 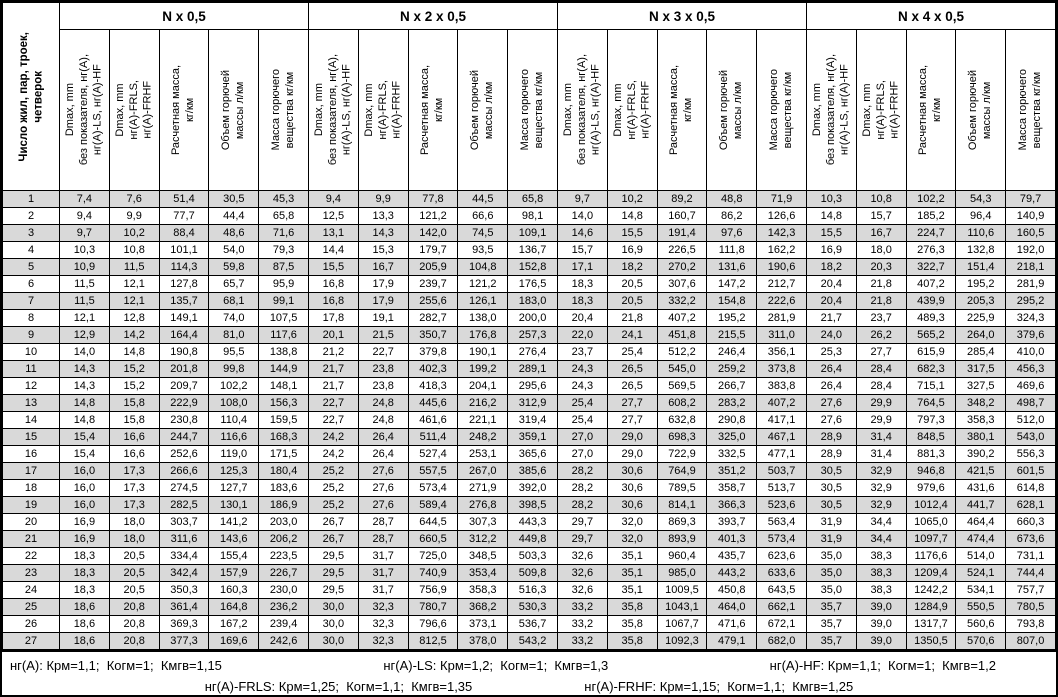 What do you see at coordinates (234, 539) in the screenshot?
I see `data-cell: 143,6` at bounding box center [234, 539].